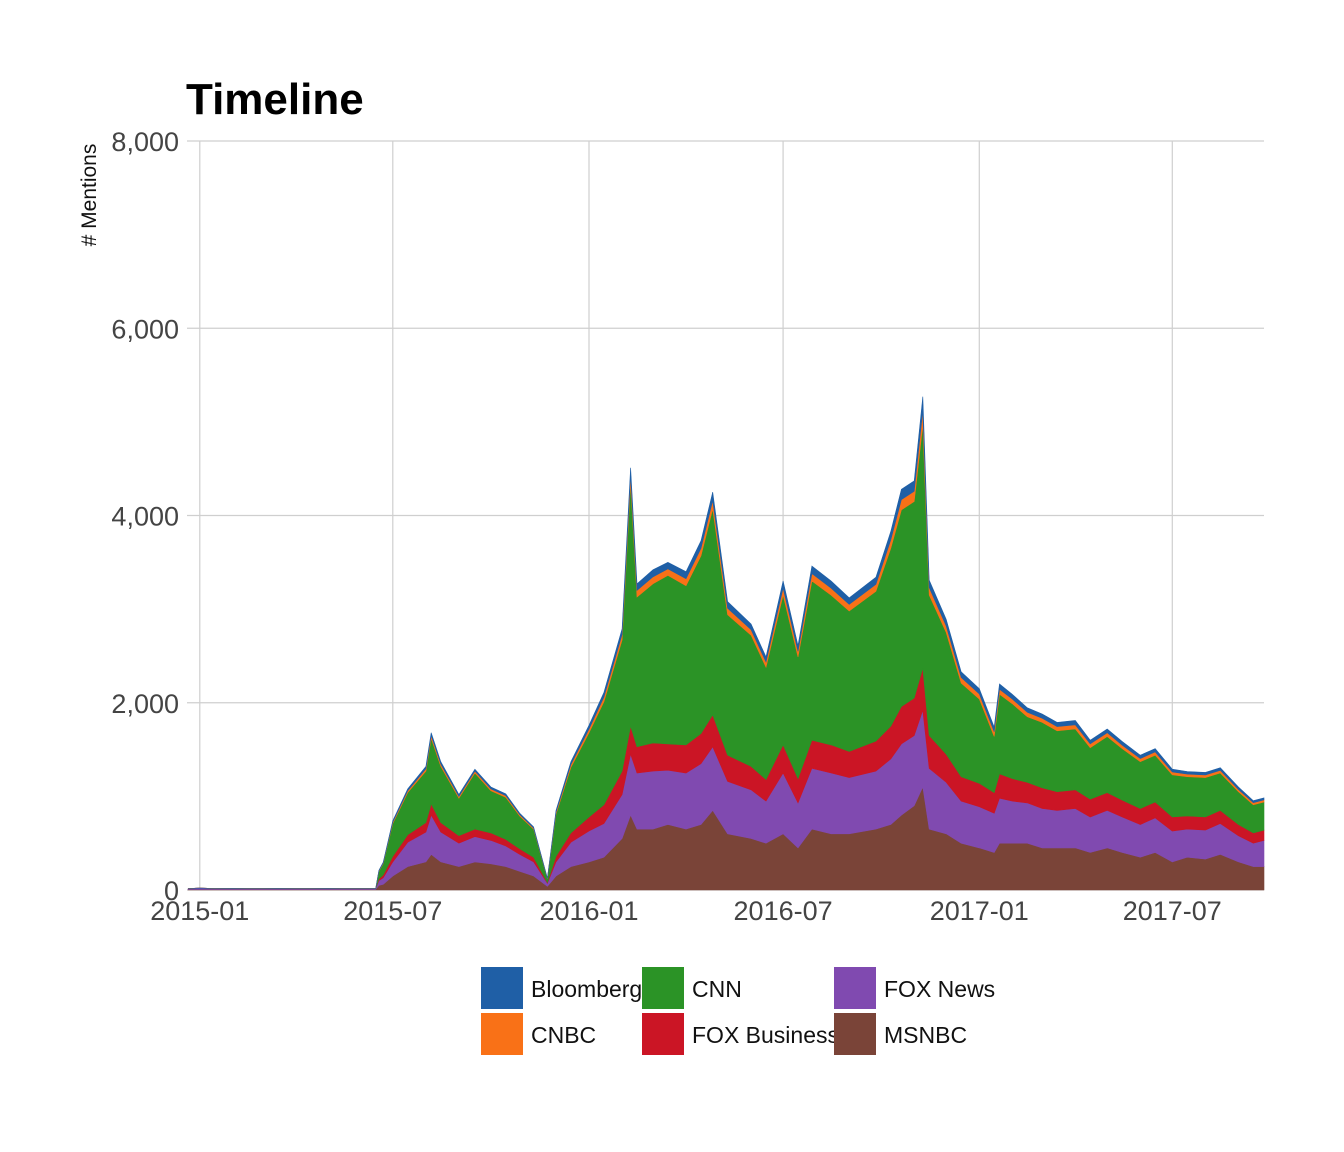  What do you see at coordinates (275, 99) in the screenshot?
I see `chart-title: Timeline` at bounding box center [275, 99].